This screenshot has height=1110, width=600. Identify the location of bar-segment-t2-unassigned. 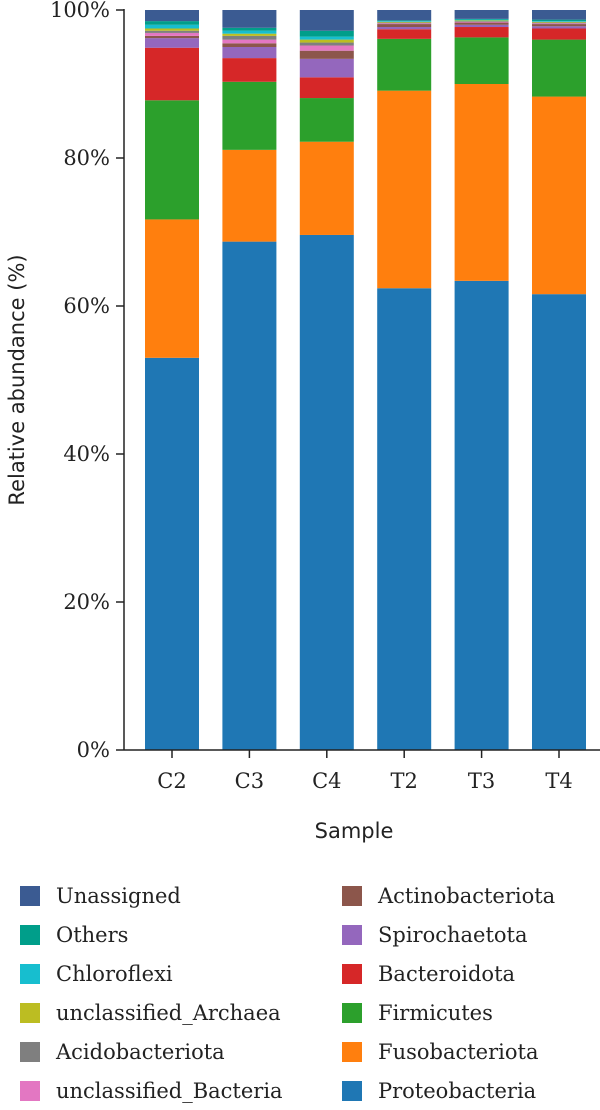
(404, 15).